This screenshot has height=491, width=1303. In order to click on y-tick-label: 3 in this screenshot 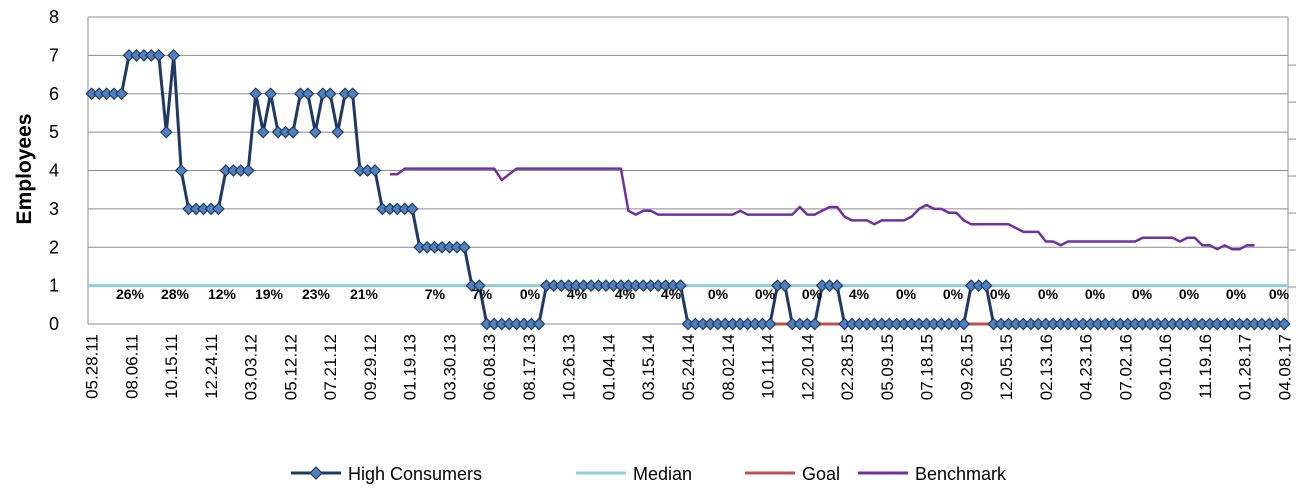, I will do `click(54, 209)`.